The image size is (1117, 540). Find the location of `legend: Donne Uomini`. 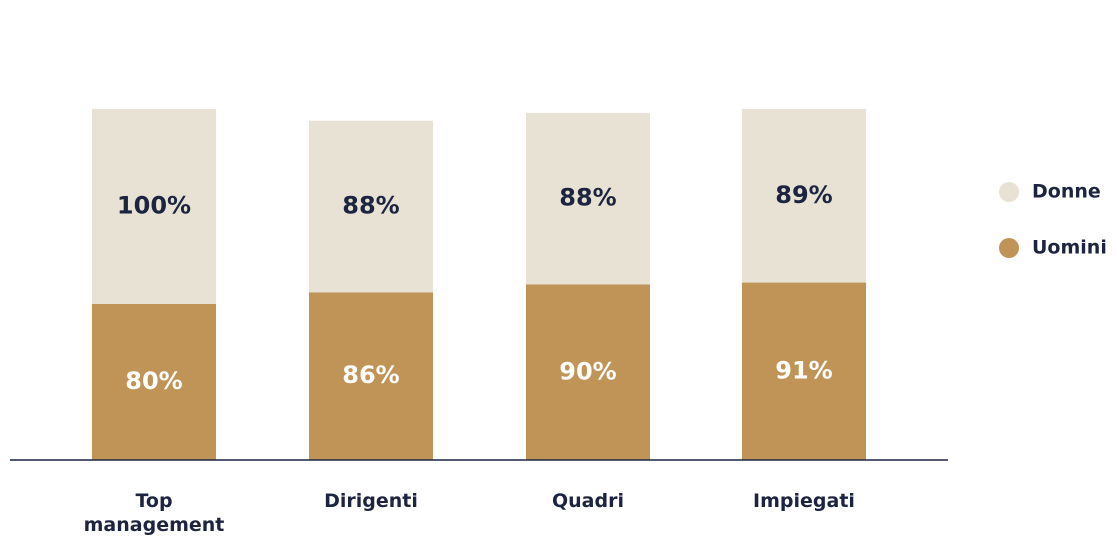

legend: Donne Uomini is located at coordinates (1053, 220).